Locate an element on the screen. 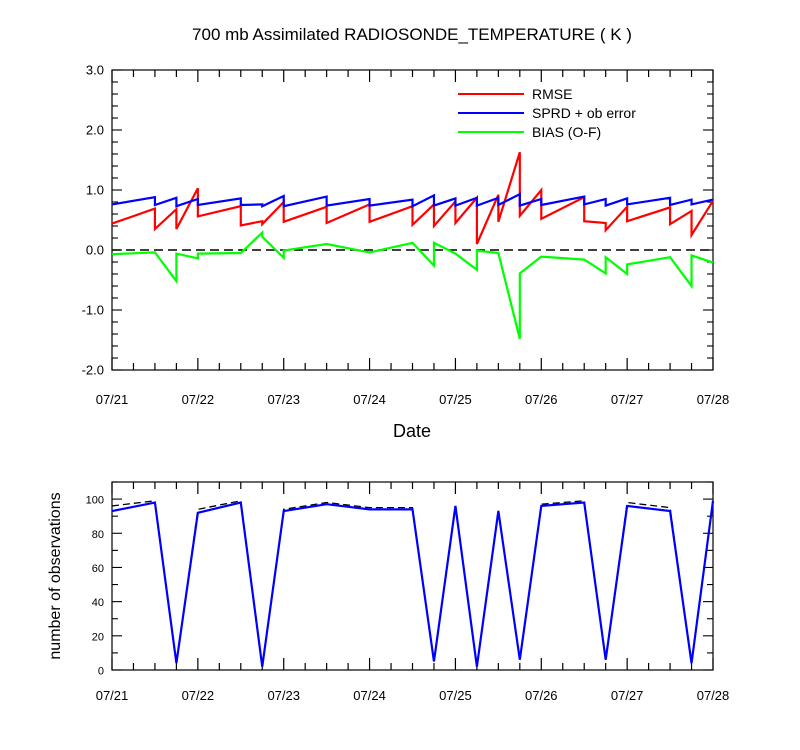 This screenshot has height=750, width=800. y-tick-label: 40 is located at coordinates (98, 603).